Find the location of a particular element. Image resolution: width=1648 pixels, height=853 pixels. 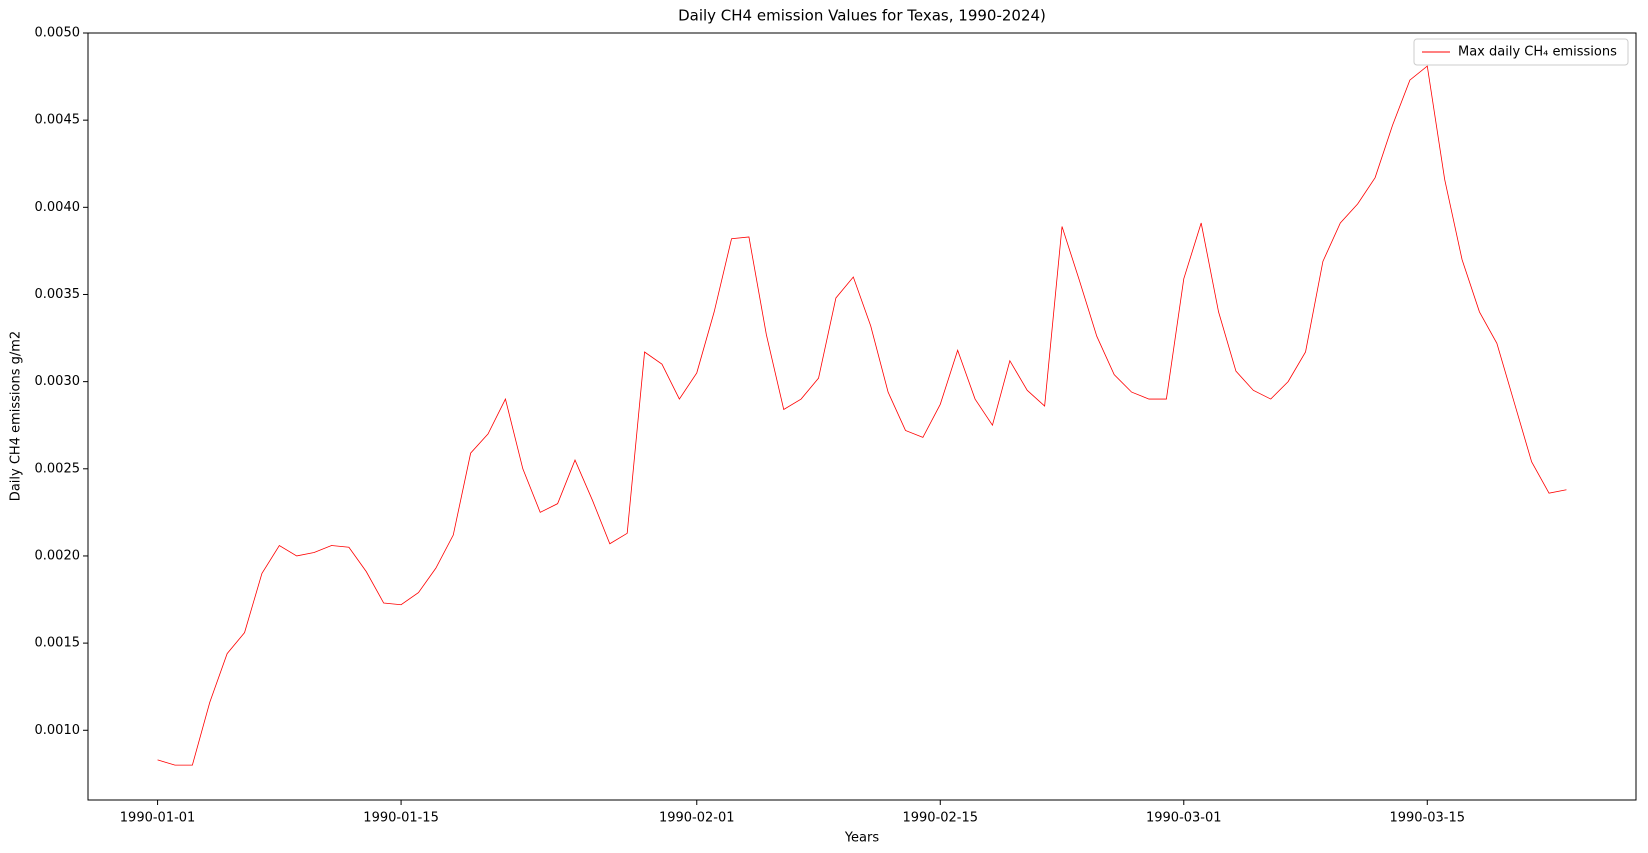

y-axis-label: Daily CH4 emissions g/m2 is located at coordinates (16, 416).